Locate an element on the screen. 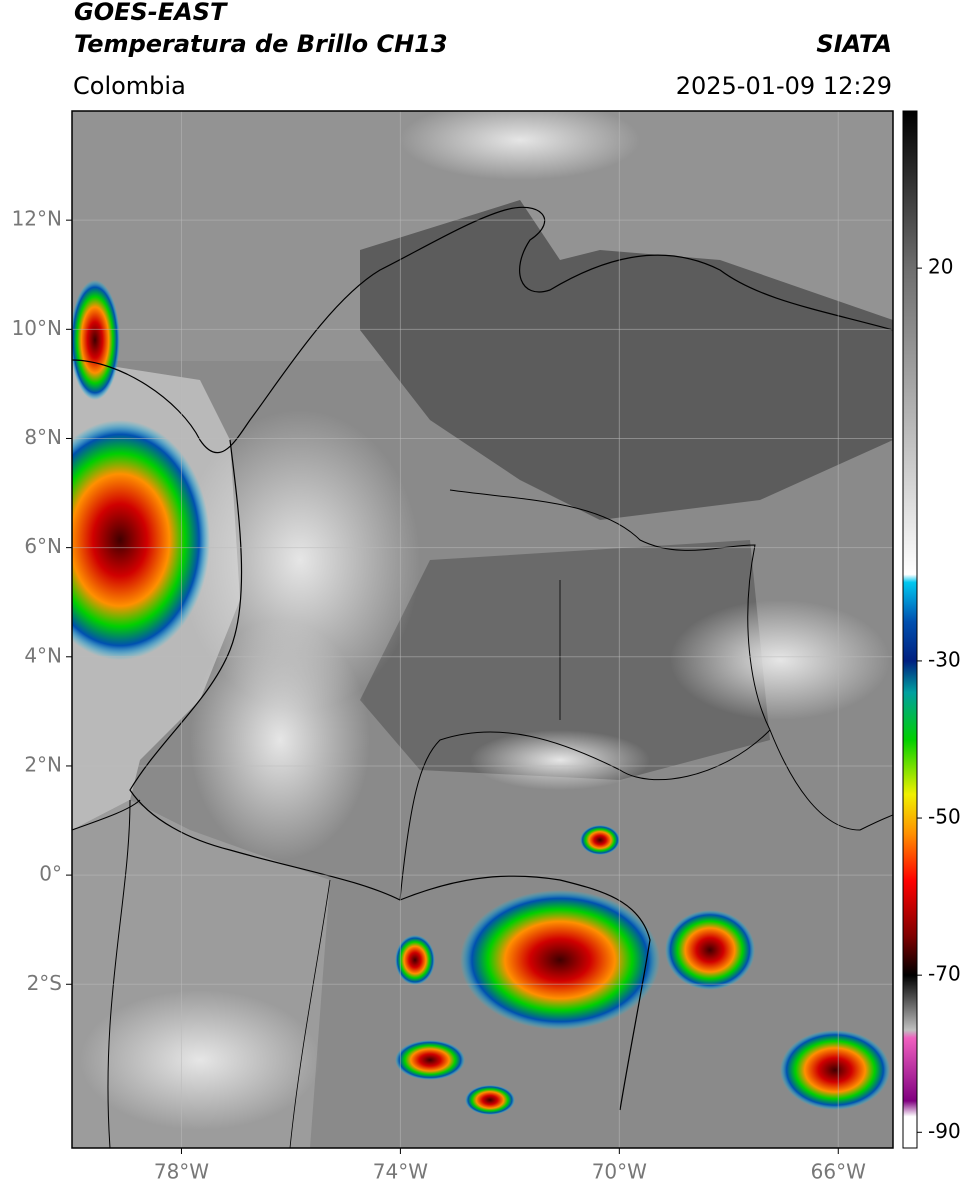  x-tick-label: 74°W is located at coordinates (400, 1172).